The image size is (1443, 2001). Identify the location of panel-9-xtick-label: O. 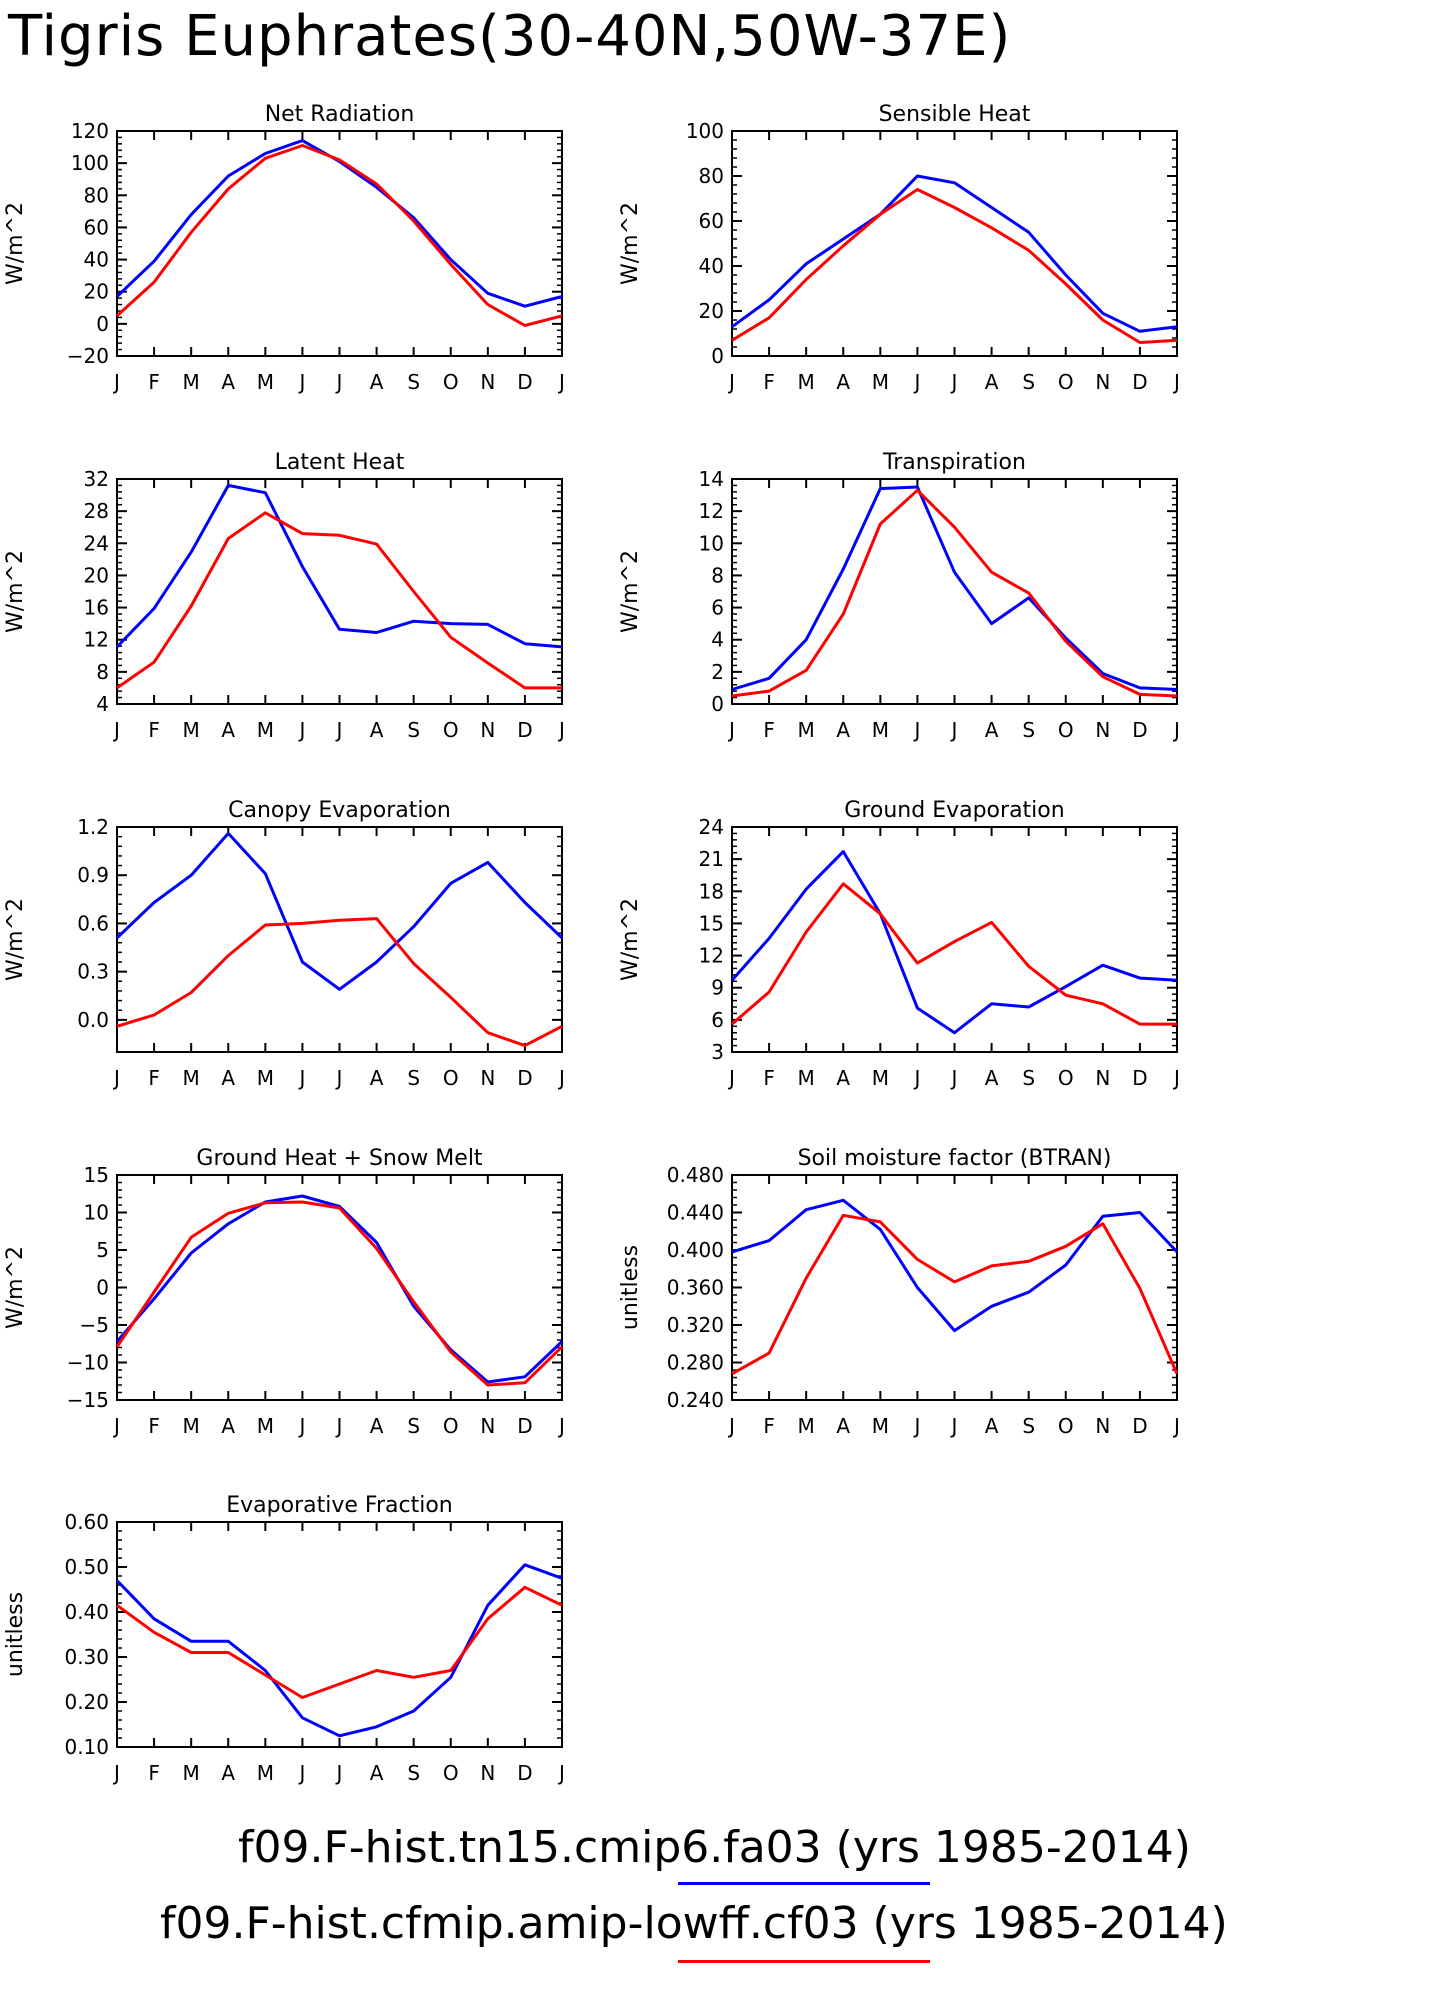
(451, 1773).